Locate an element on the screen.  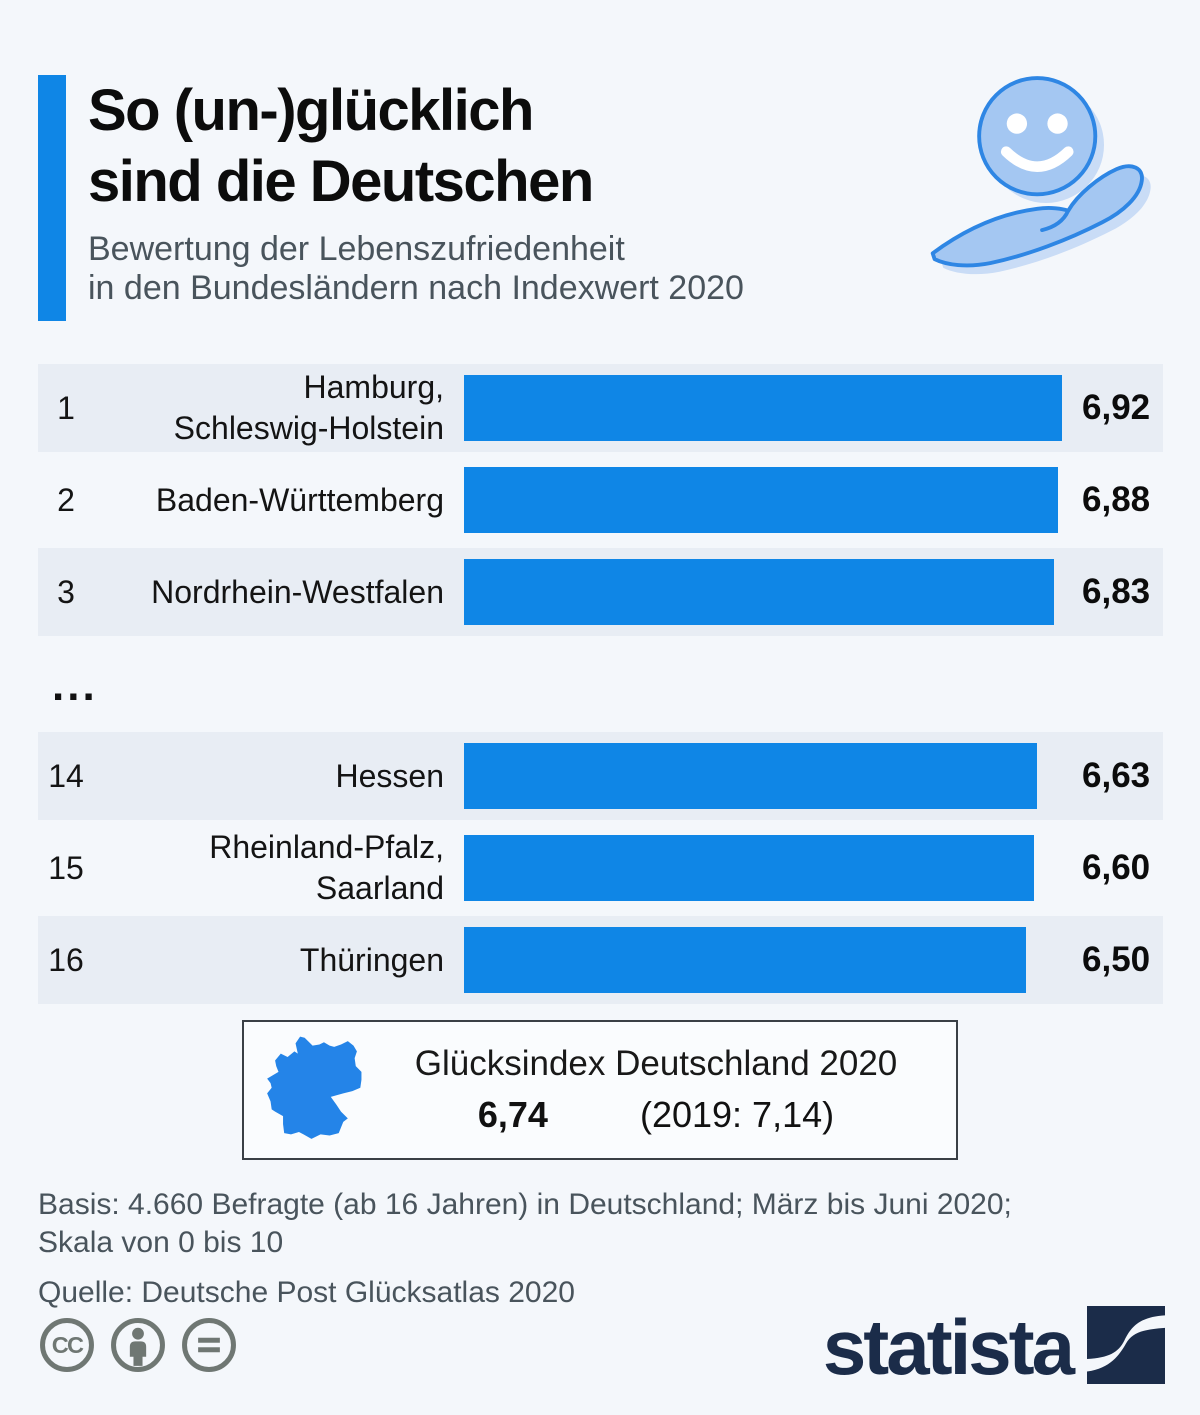
value-label: 6,63 is located at coordinates (1116, 775).